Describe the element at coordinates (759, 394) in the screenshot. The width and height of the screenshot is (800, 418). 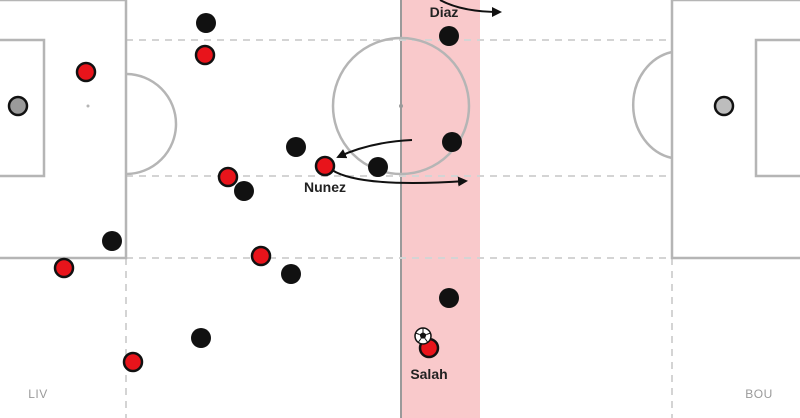
I see `team-label-right: BOU` at that location.